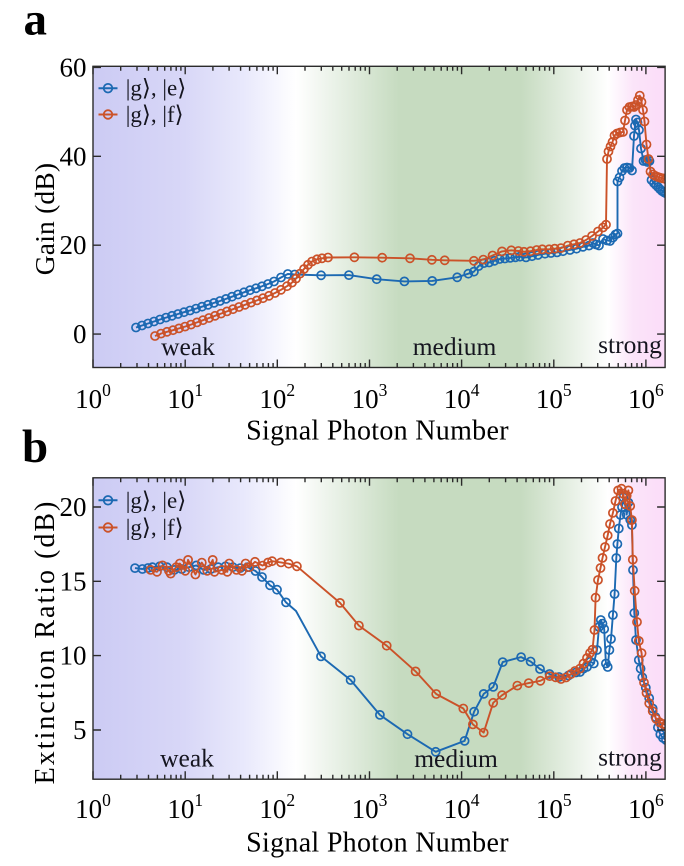 Image resolution: width=684 pixels, height=866 pixels. What do you see at coordinates (462, 807) in the screenshot?
I see `svg-text: 10⁴` at bounding box center [462, 807].